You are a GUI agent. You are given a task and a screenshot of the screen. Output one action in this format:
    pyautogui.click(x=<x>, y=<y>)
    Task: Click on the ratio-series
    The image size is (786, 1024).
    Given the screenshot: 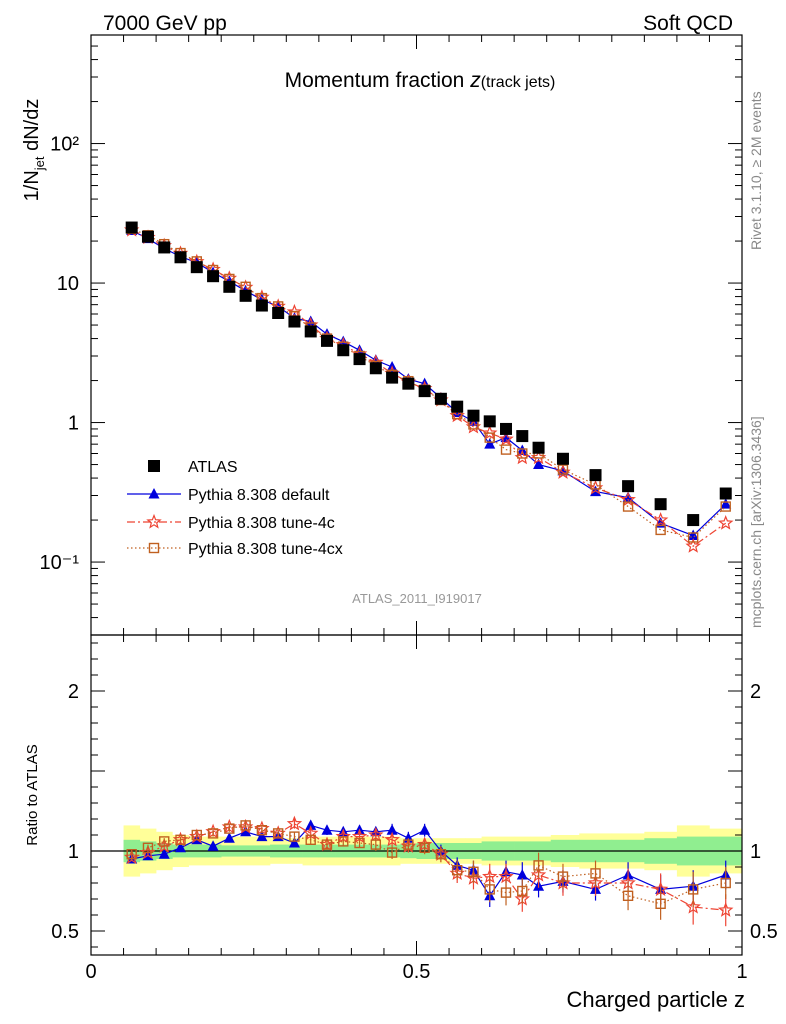 What is the action you would take?
    pyautogui.click(x=428, y=871)
    